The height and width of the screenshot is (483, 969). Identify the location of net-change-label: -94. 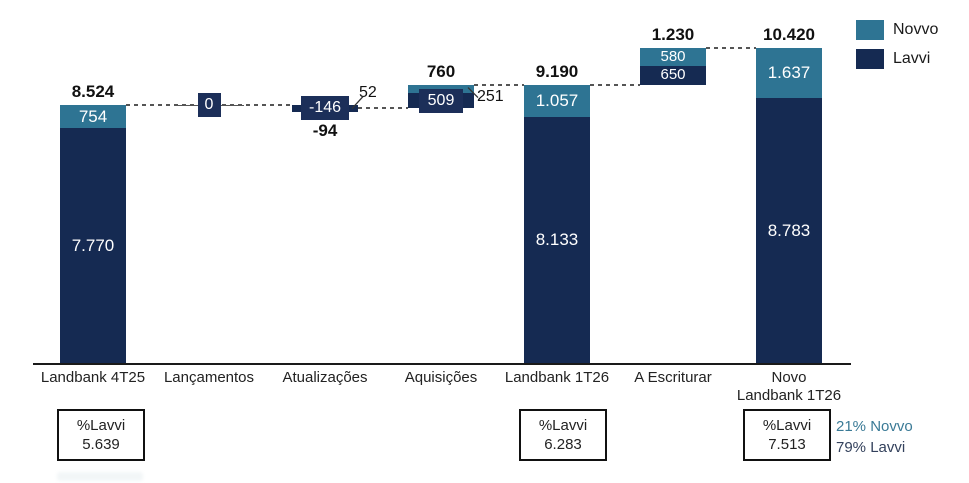
(325, 130).